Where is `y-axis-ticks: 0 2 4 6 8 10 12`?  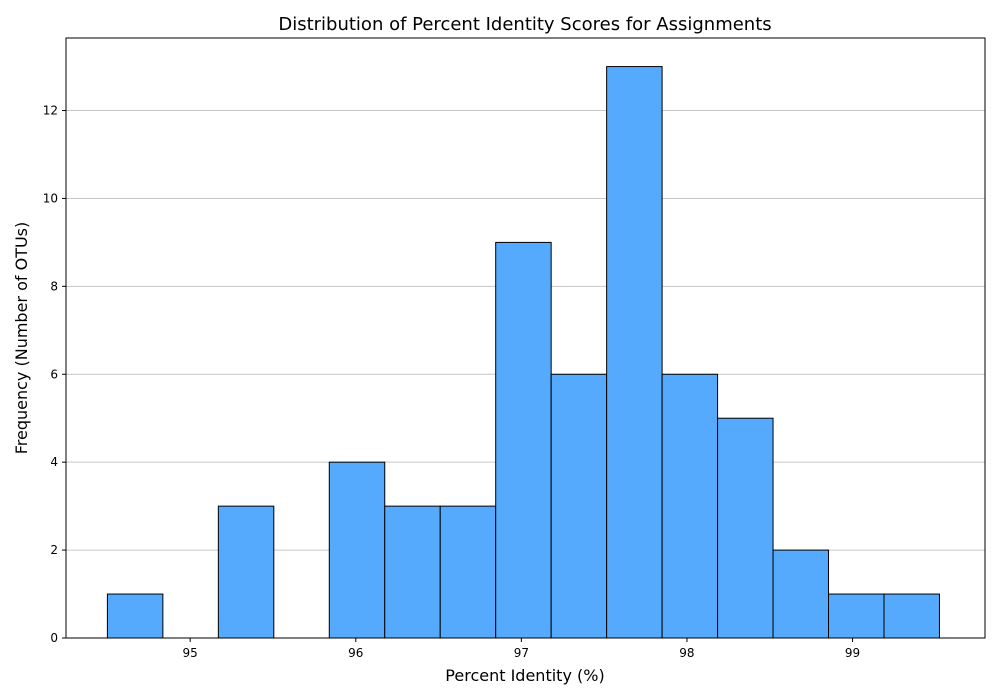
y-axis-ticks: 0 2 4 6 8 10 12 is located at coordinates (54, 374).